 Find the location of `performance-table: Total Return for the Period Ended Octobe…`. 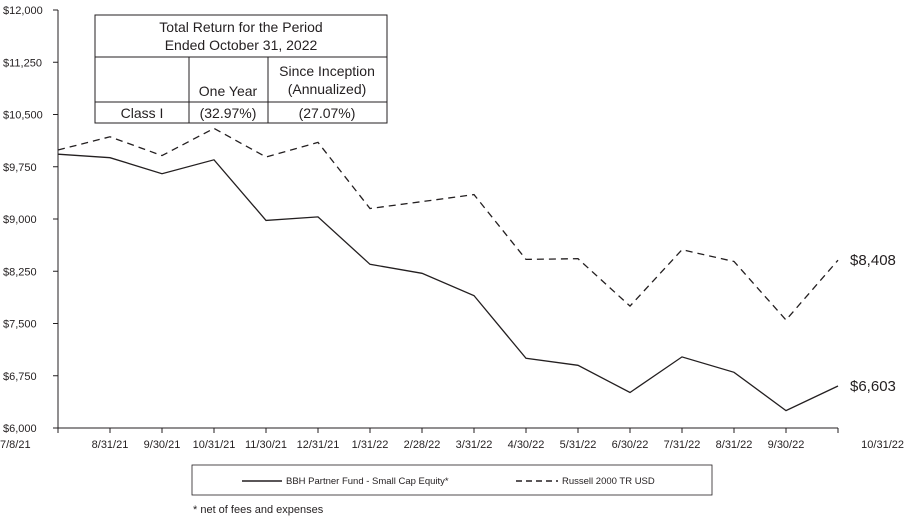

performance-table: Total Return for the Period Ended Octobe… is located at coordinates (241, 69).